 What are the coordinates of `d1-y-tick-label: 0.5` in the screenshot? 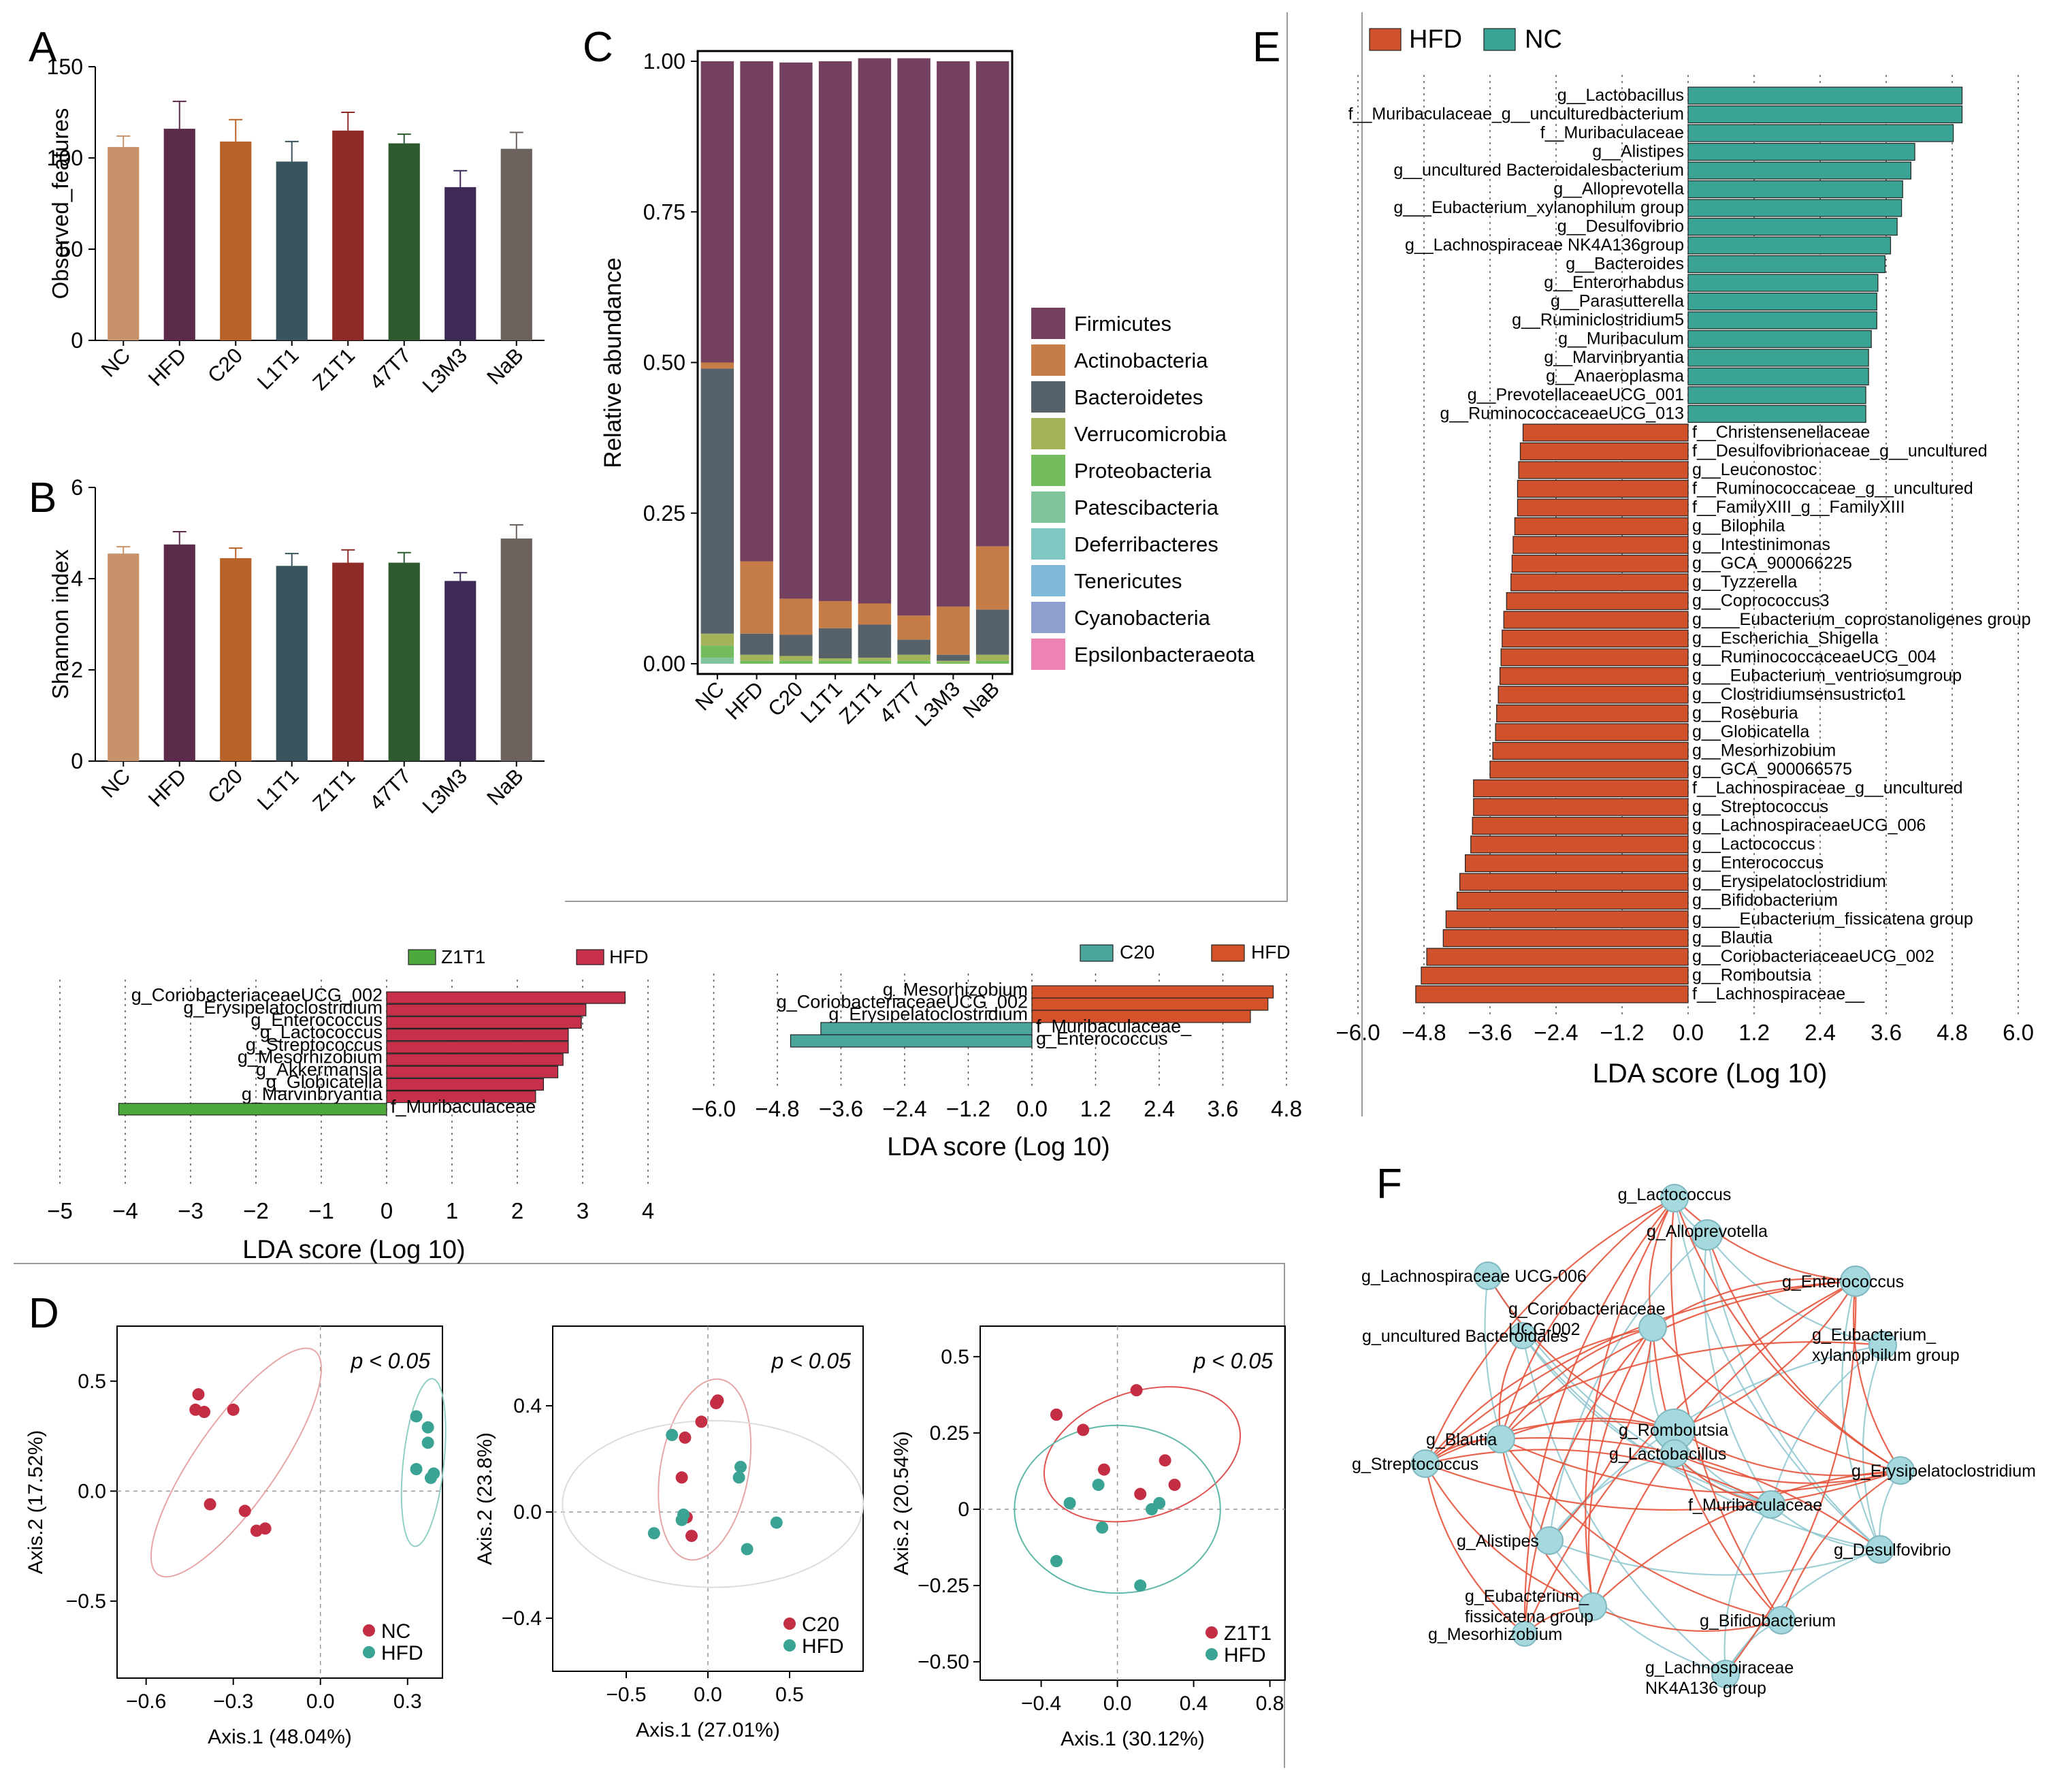 It's located at (92, 1381).